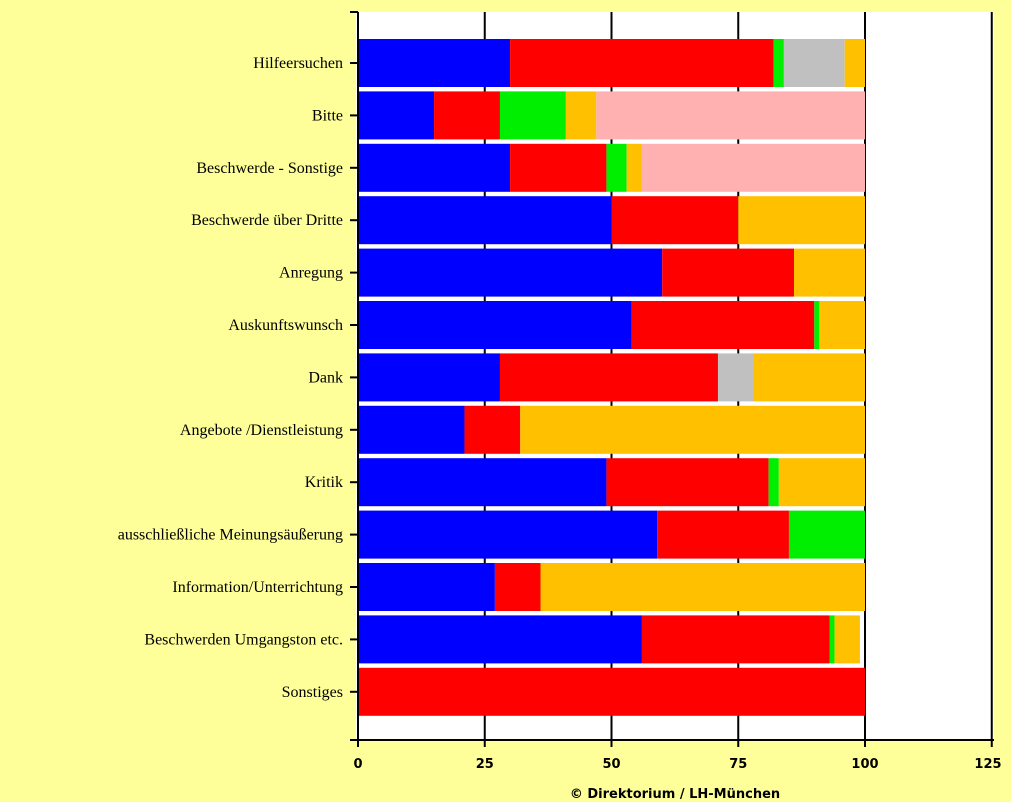 The image size is (1011, 802). Describe the element at coordinates (677, 764) in the screenshot. I see `tick-labels: 0 25 50 75 100 125` at that location.